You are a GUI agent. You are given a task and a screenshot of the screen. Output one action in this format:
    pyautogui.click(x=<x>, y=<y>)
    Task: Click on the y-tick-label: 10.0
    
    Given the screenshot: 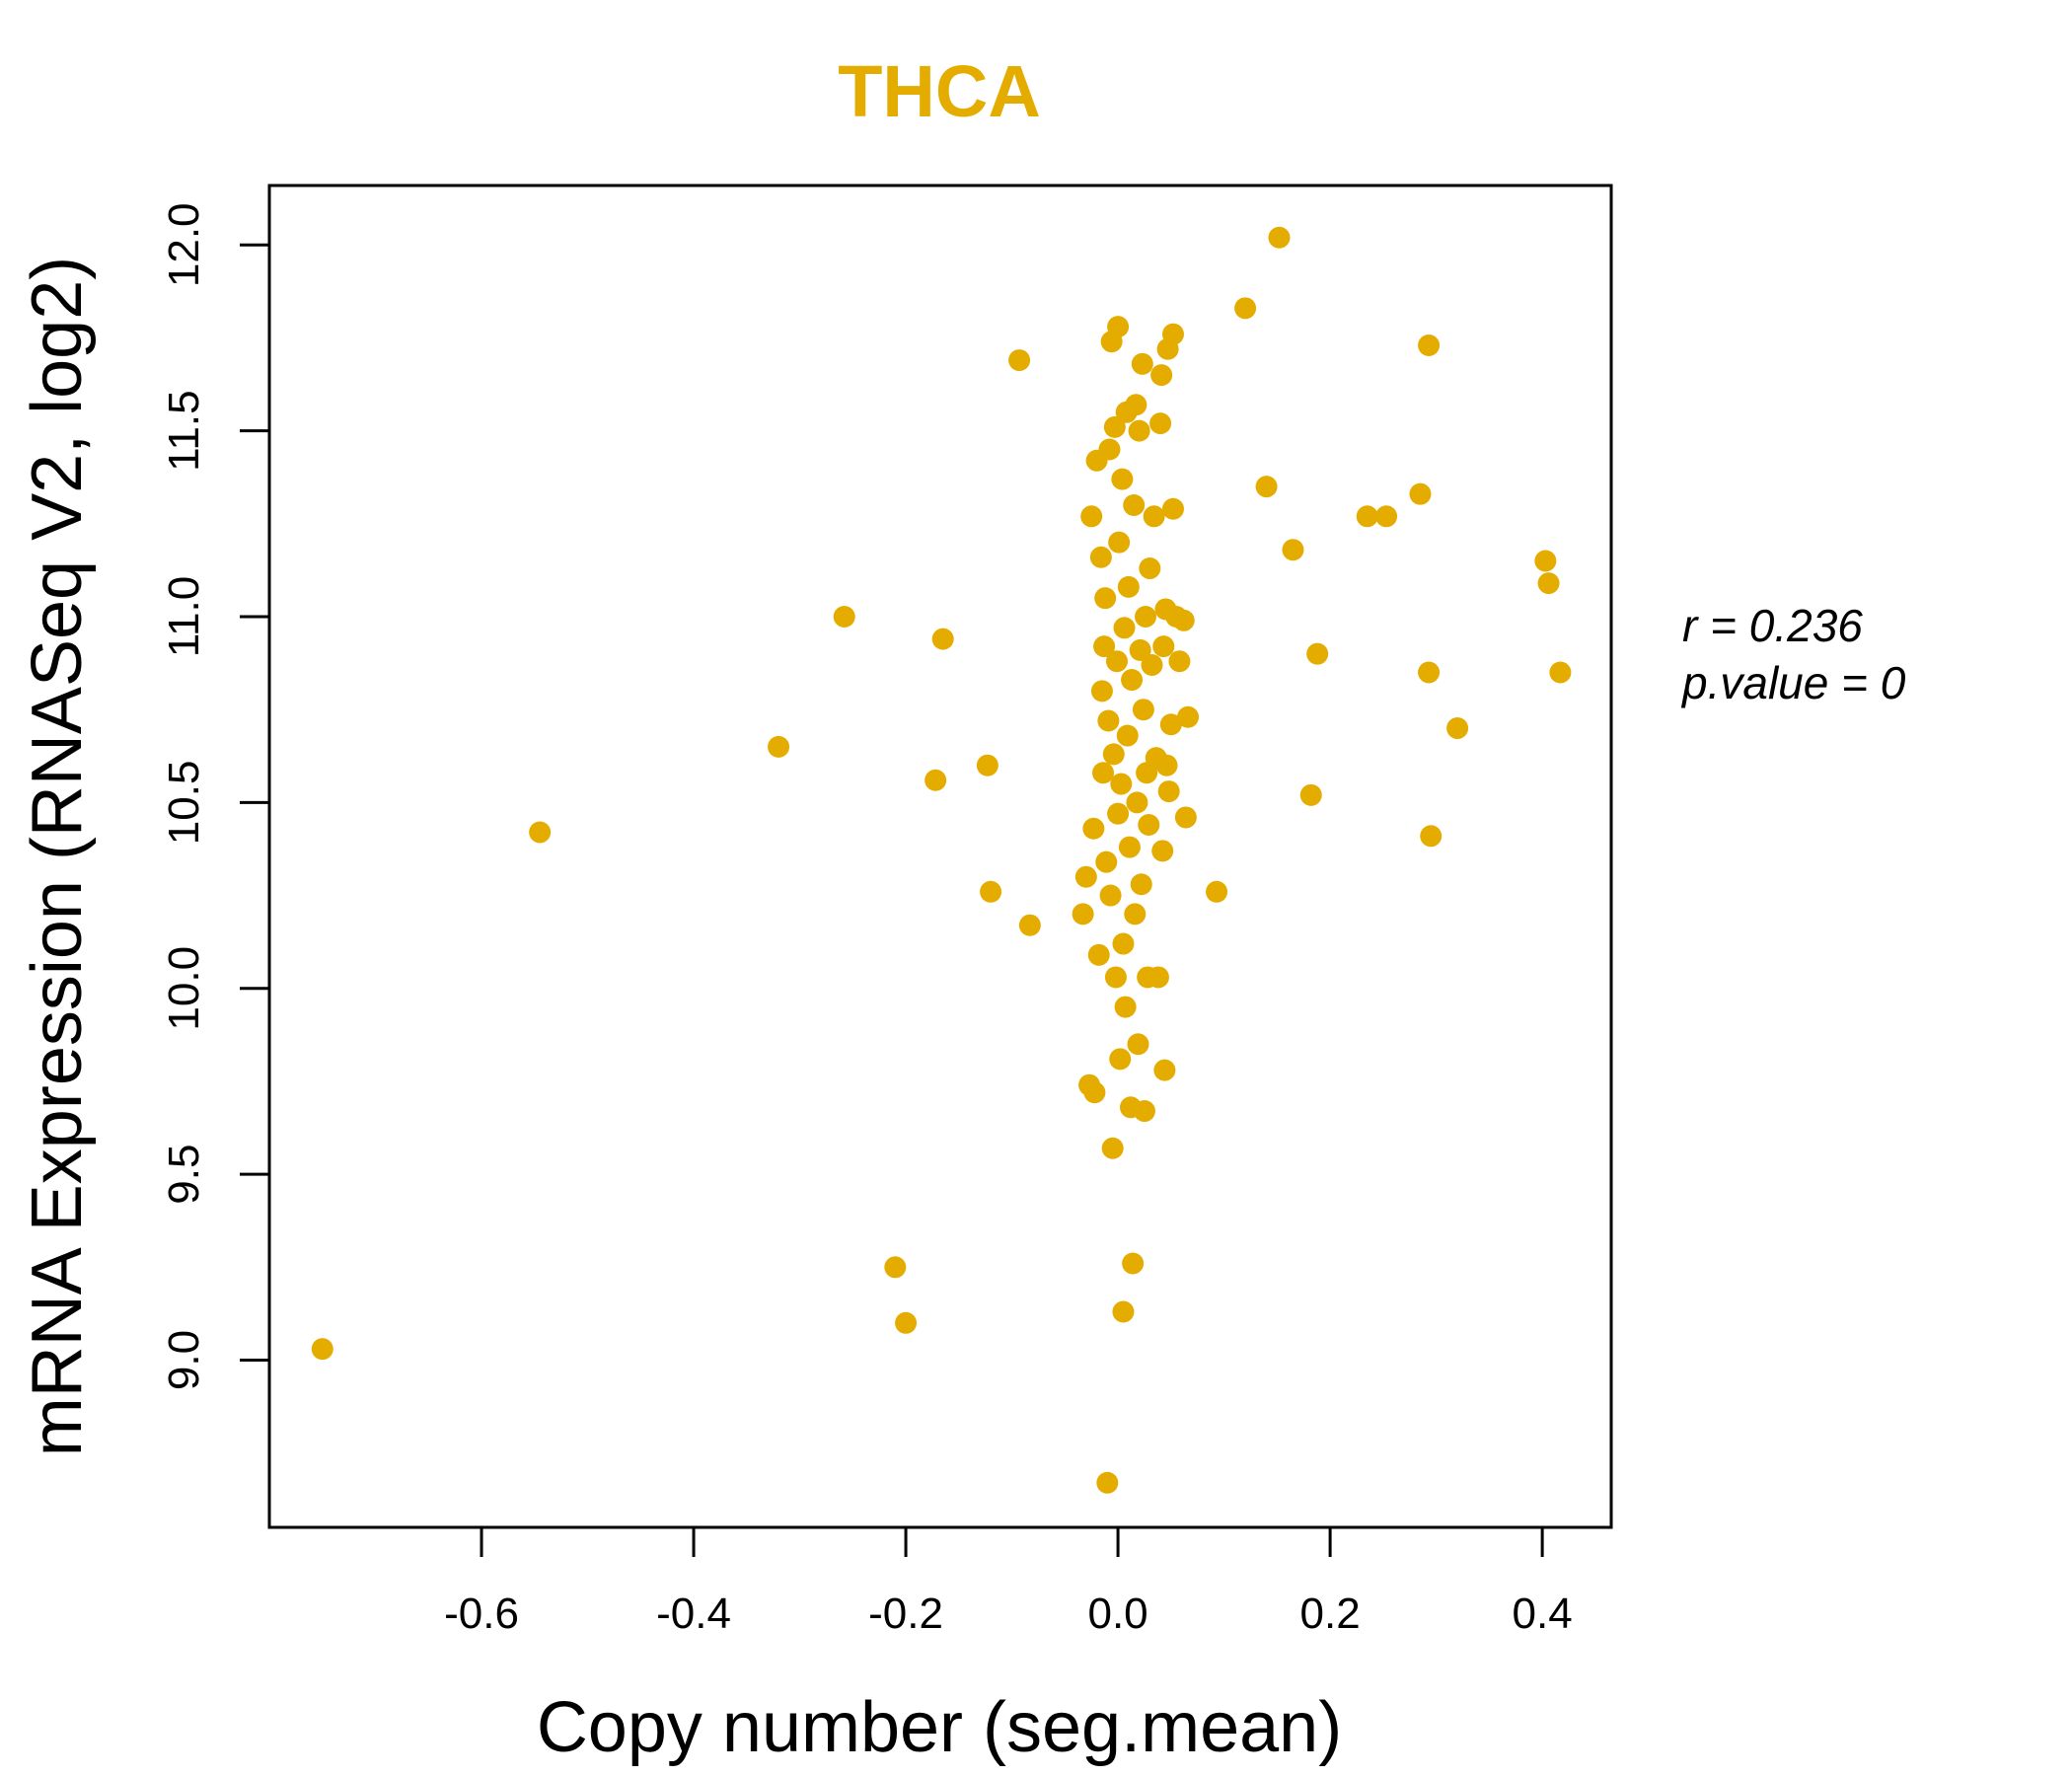 What is the action you would take?
    pyautogui.click(x=184, y=989)
    